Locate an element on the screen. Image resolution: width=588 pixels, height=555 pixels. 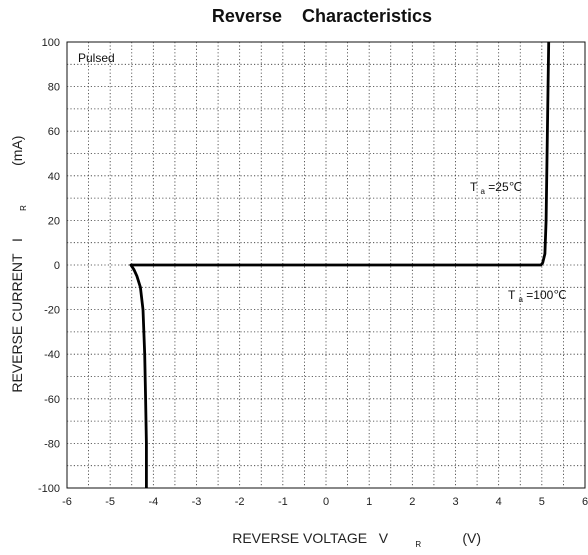
x-tick-label: 1 is located at coordinates (369, 502).